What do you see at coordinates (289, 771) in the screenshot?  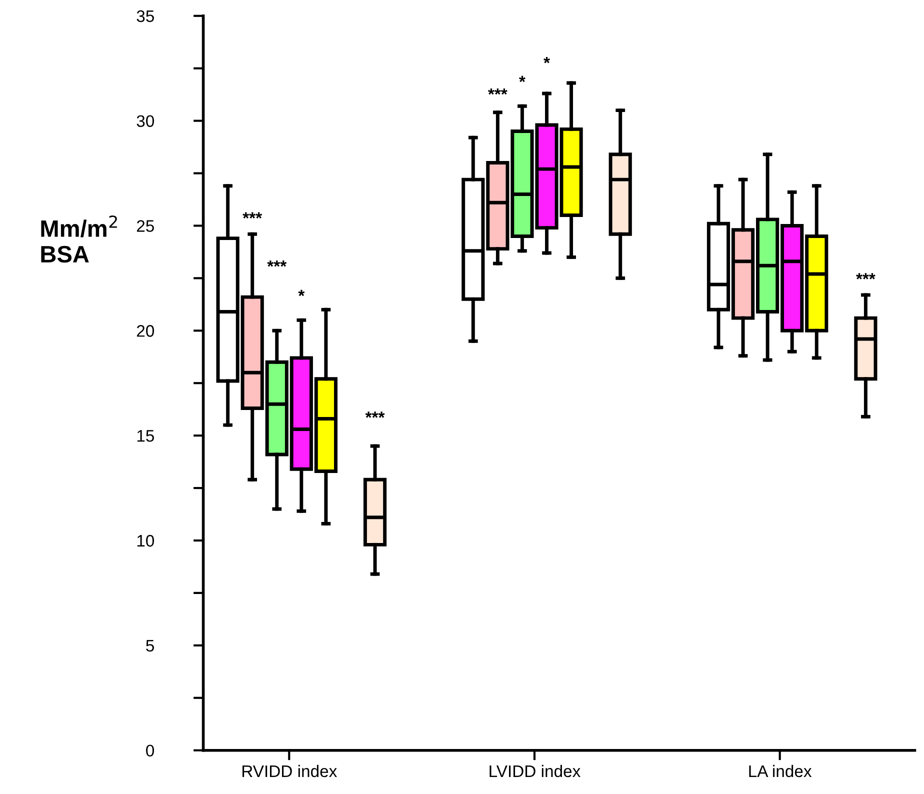 I see `x-tick-label: RVIDD index` at bounding box center [289, 771].